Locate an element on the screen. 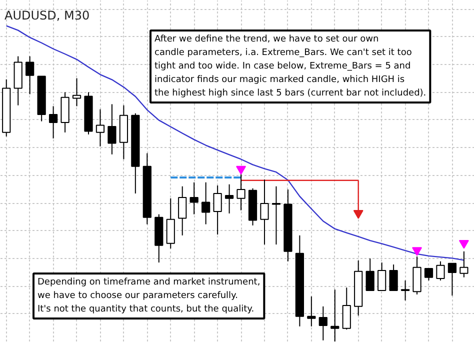 The width and height of the screenshot is (474, 355). annotation: Depending on timeframe and market instrument, we have to choose our parameters carefully. It's not the quantity that counts, but the quality. is located at coordinates (149, 296).